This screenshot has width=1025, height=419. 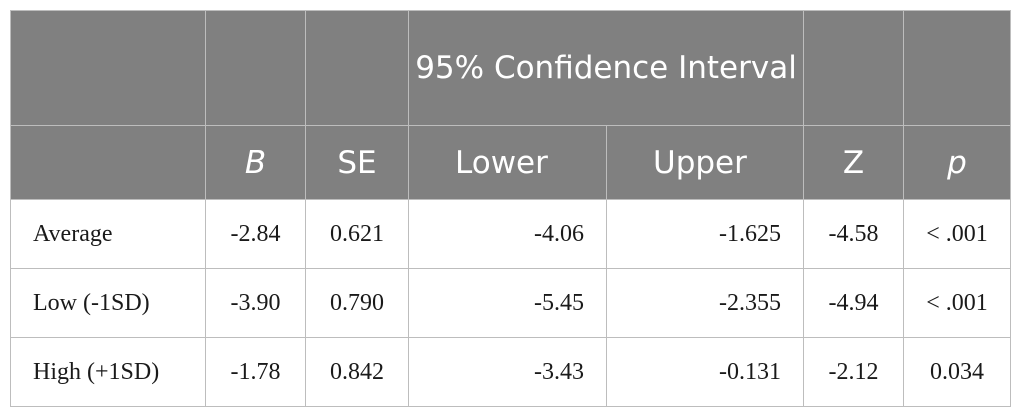 What do you see at coordinates (108, 303) in the screenshot?
I see `row-label: Low (-1SD)` at bounding box center [108, 303].